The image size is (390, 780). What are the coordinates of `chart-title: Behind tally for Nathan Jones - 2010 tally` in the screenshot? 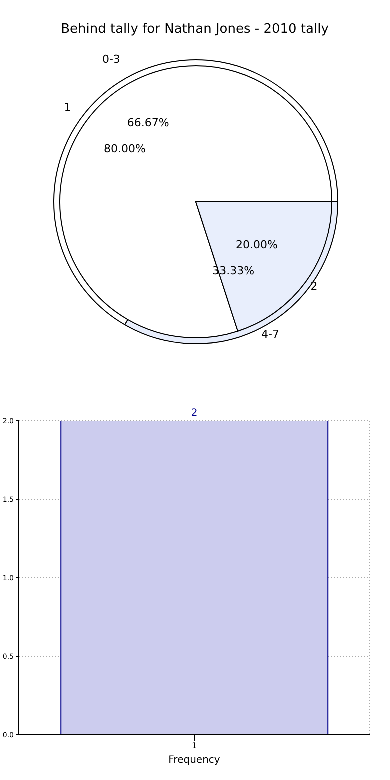 It's located at (195, 29).